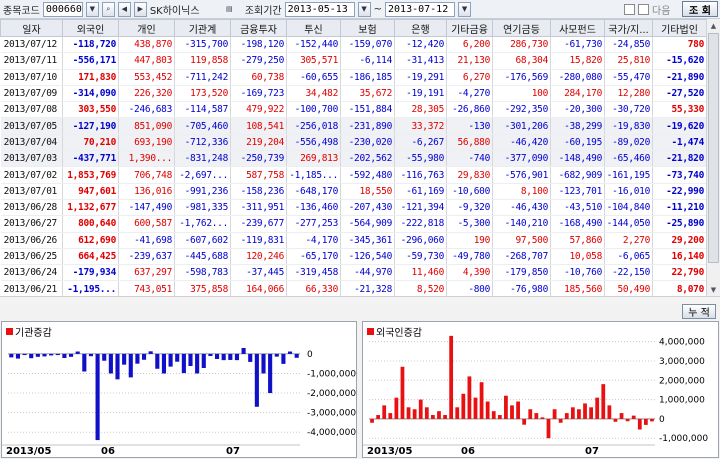 The image size is (720, 459). Describe the element at coordinates (679, 191) in the screenshot. I see `value-cell: -22,990` at that location.